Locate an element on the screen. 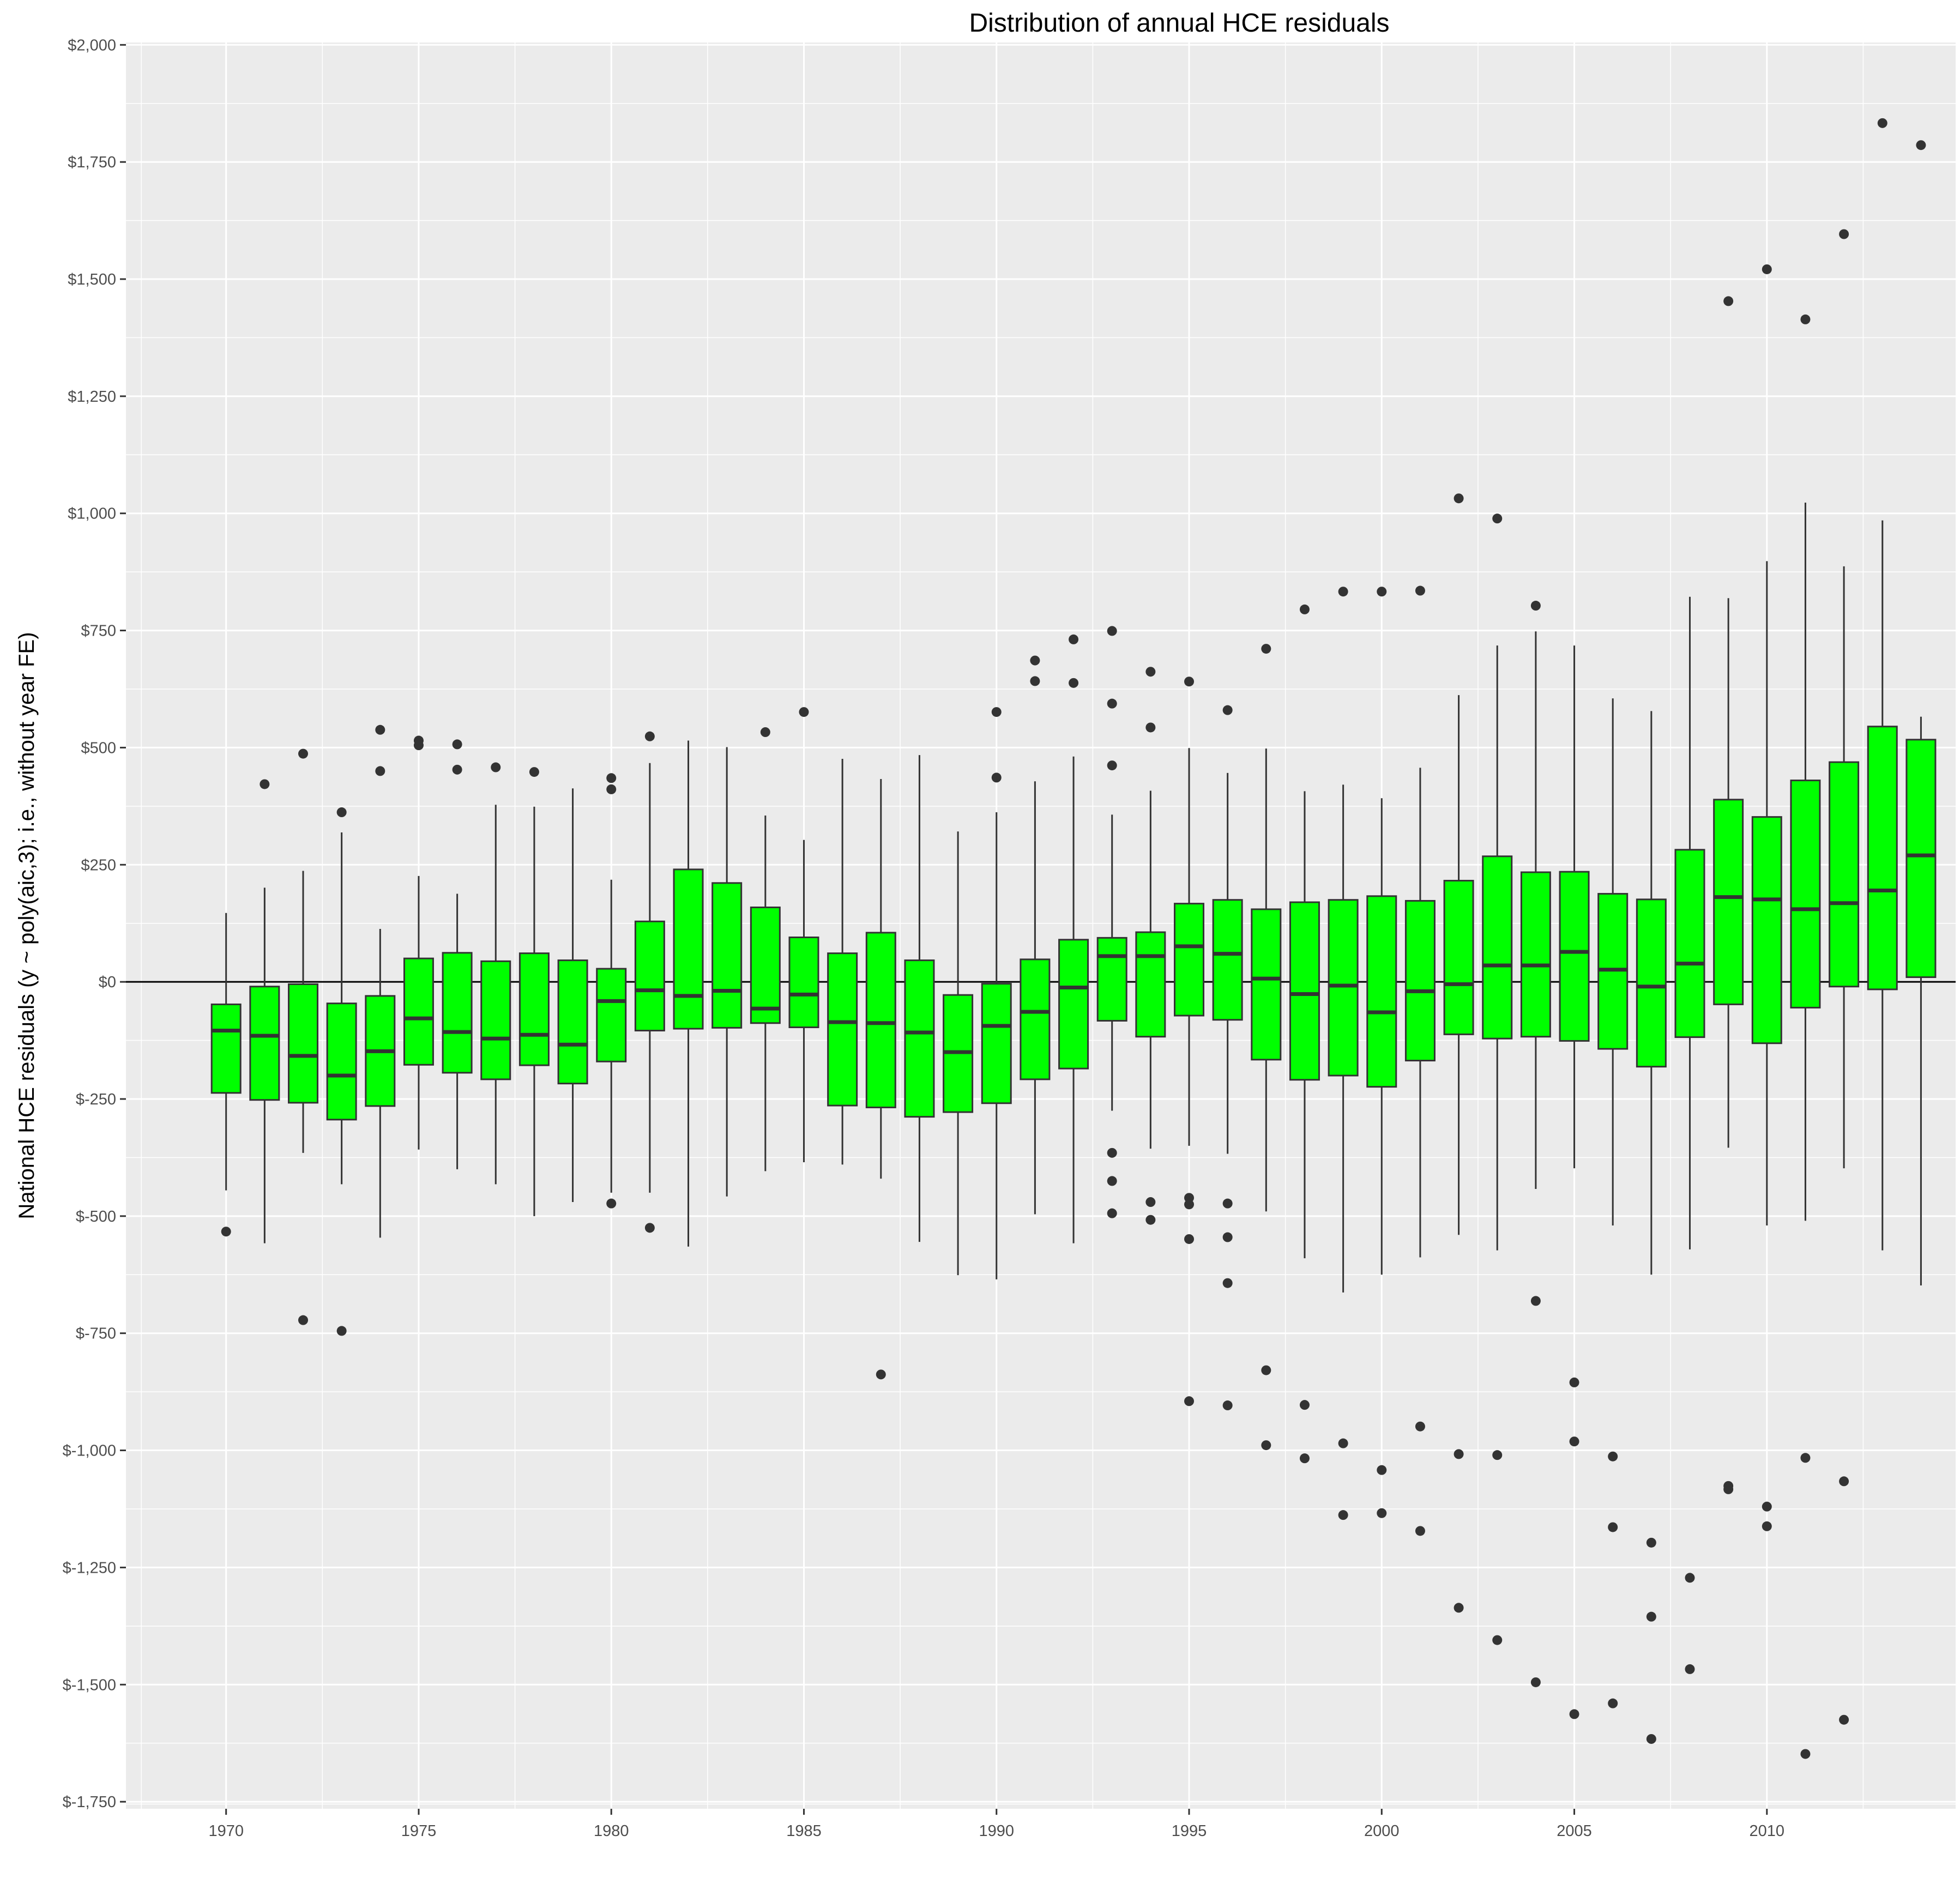 This screenshot has width=1960, height=1878. y-tick-label: $2,000 is located at coordinates (92, 45).